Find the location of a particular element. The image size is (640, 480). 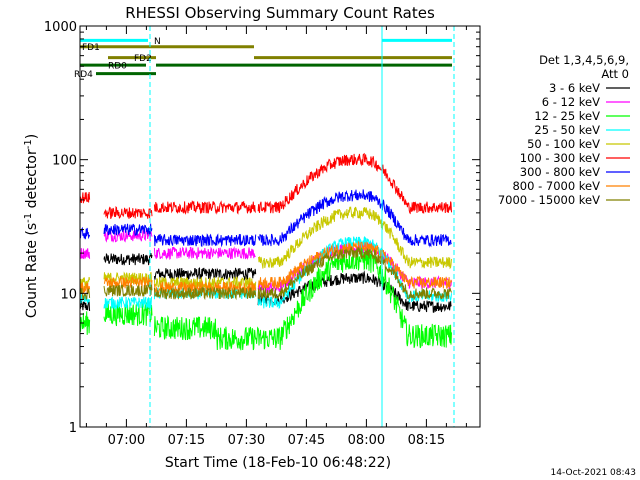

legend-entry-label: 3 - 6 keV is located at coordinates (574, 88).